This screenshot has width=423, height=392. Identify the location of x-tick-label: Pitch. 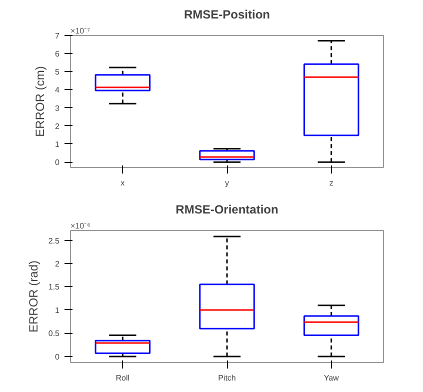
(227, 378).